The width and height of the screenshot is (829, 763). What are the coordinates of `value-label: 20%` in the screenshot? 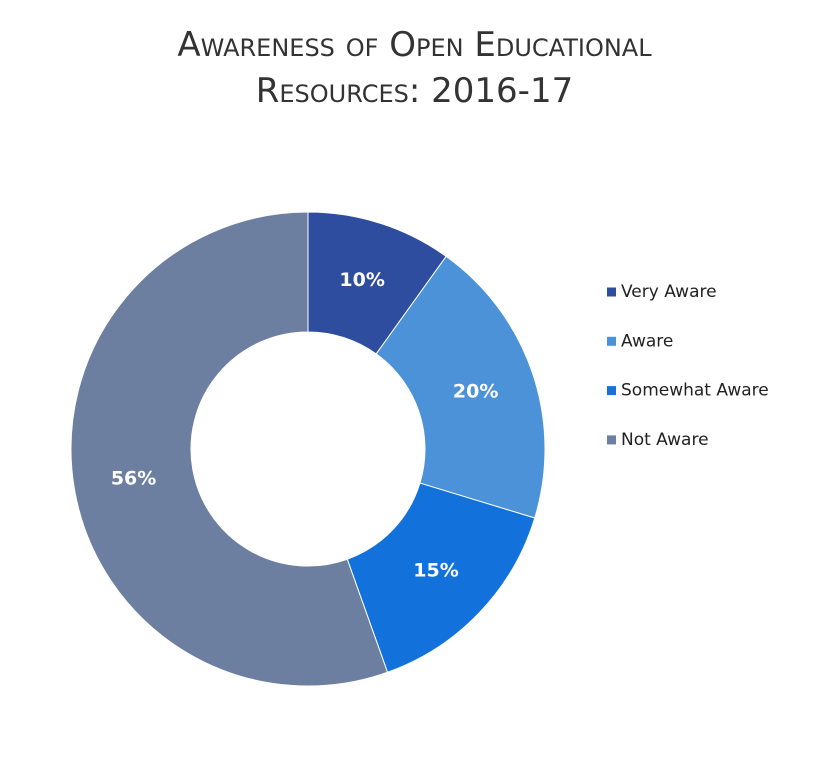 It's located at (475, 392).